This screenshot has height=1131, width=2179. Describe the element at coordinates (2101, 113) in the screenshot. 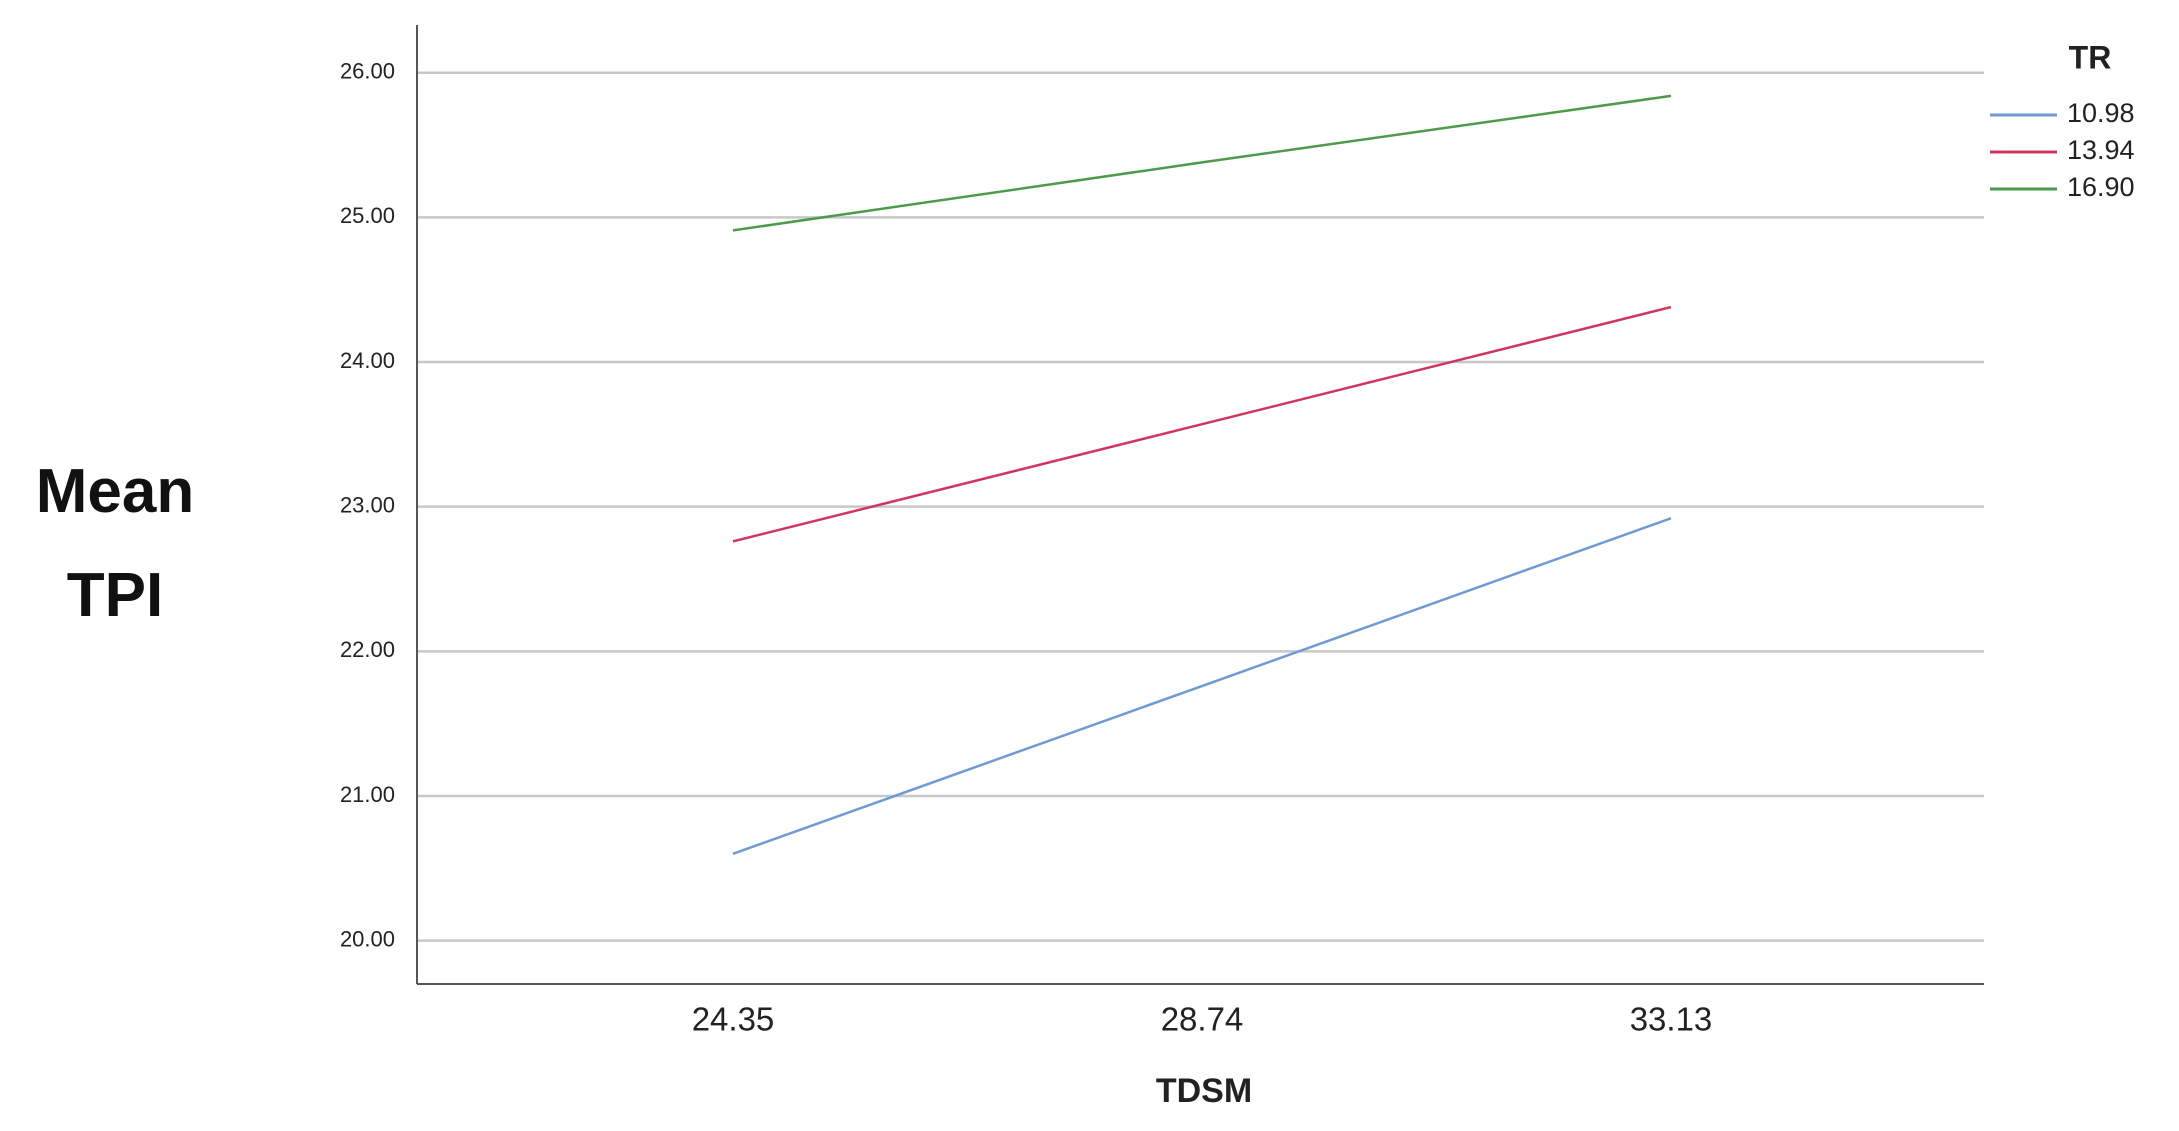

I see `legend-label: 10.98` at that location.